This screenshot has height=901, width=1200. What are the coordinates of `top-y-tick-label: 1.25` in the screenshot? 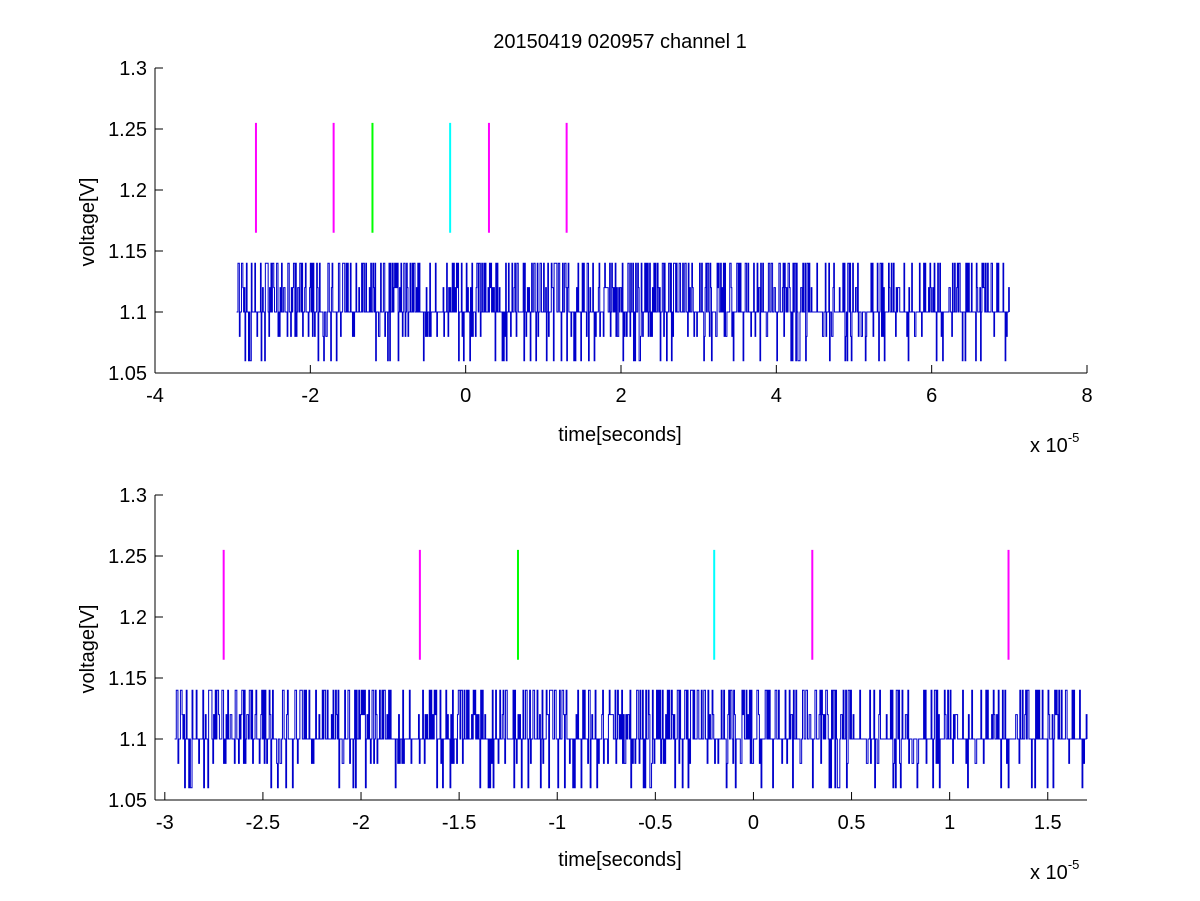 It's located at (127, 130).